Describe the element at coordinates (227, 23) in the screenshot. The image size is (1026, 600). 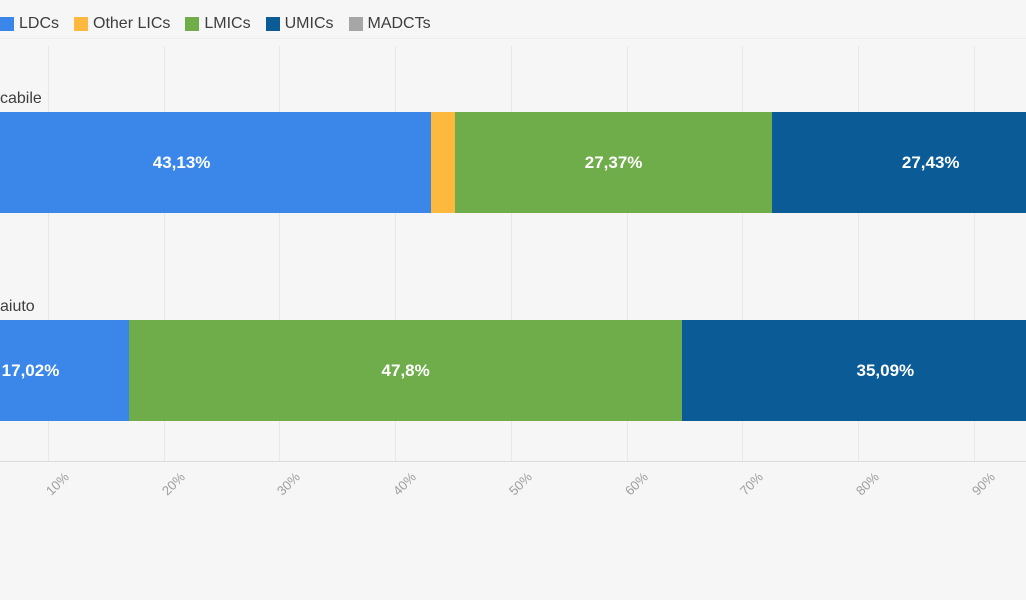
I see `legend-item-label: LMICs` at that location.